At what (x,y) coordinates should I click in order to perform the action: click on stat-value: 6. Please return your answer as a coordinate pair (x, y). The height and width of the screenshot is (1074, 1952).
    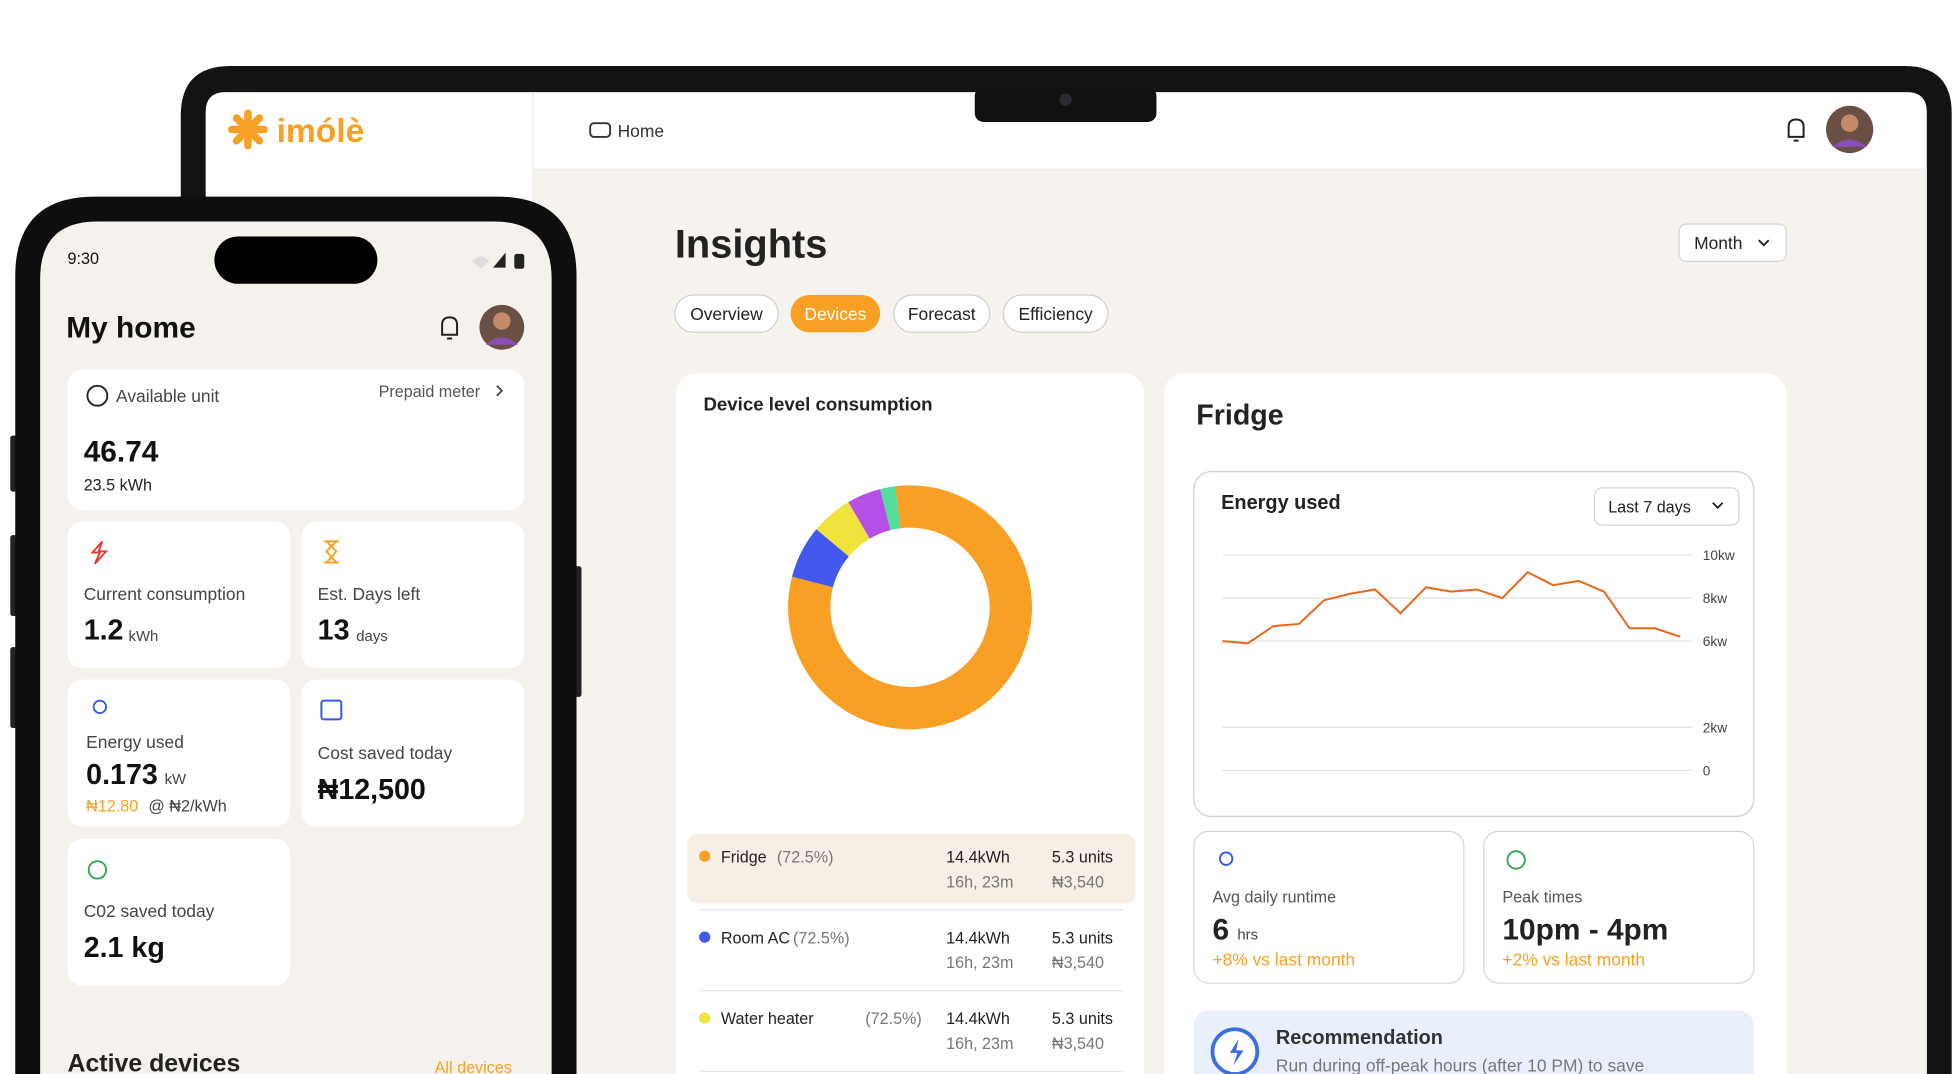
    Looking at the image, I should click on (1220, 930).